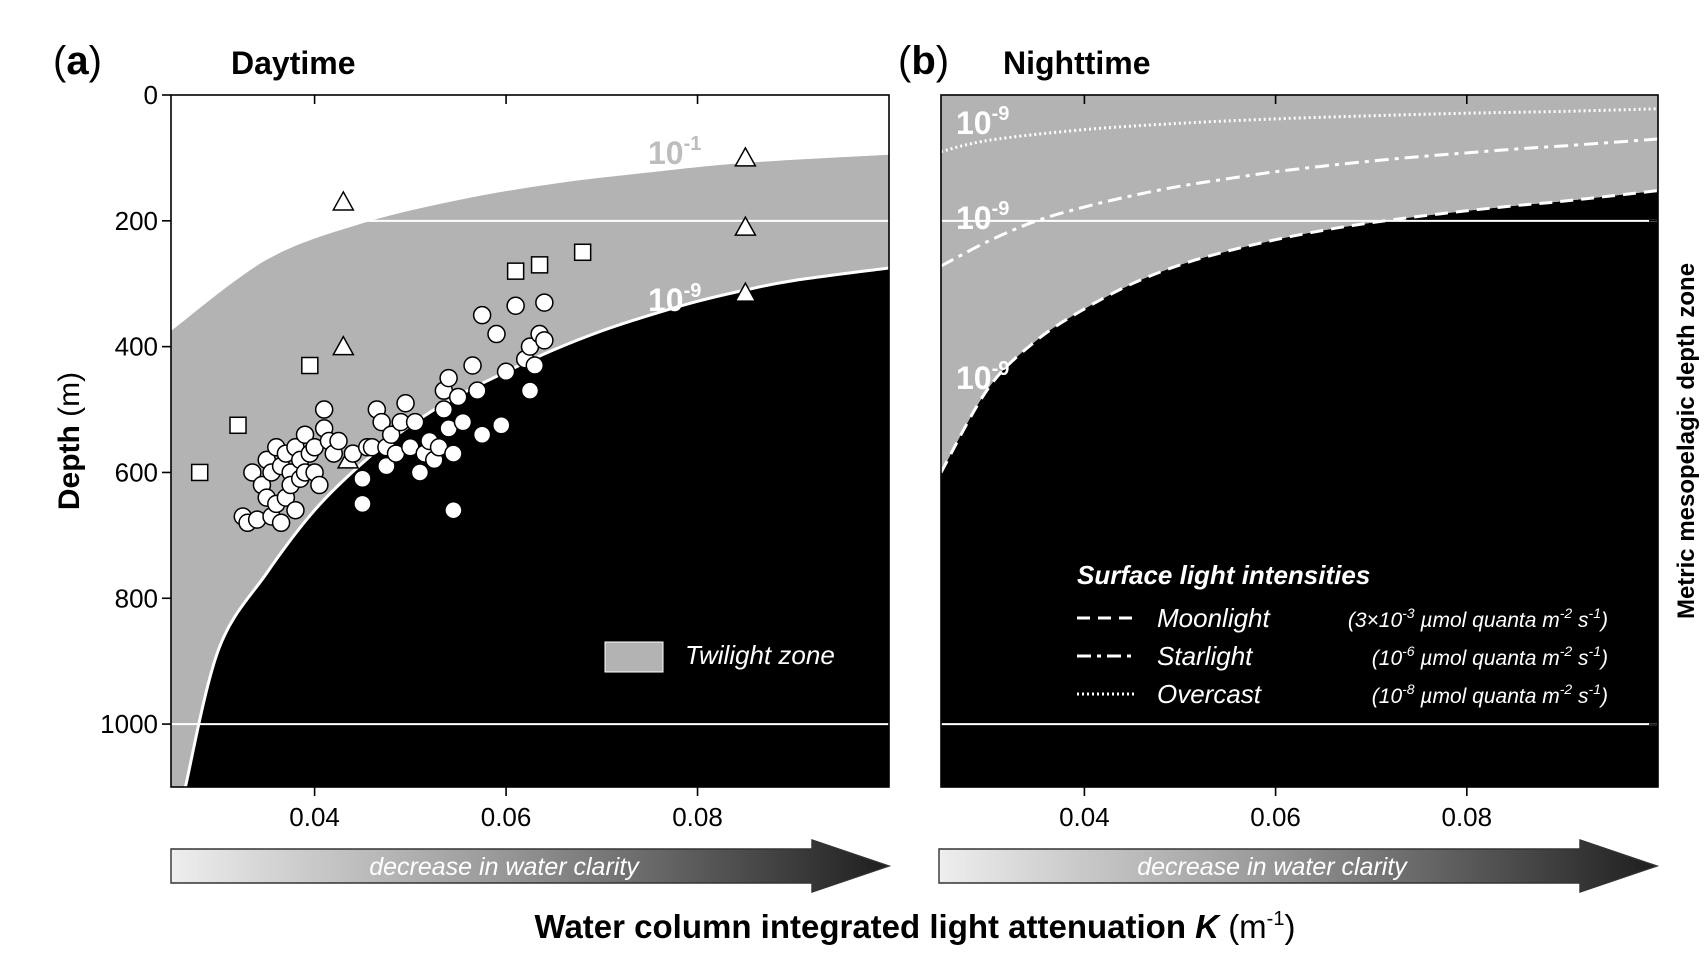 This screenshot has height=958, width=1706. I want to click on y-tick-label: 800, so click(136, 598).